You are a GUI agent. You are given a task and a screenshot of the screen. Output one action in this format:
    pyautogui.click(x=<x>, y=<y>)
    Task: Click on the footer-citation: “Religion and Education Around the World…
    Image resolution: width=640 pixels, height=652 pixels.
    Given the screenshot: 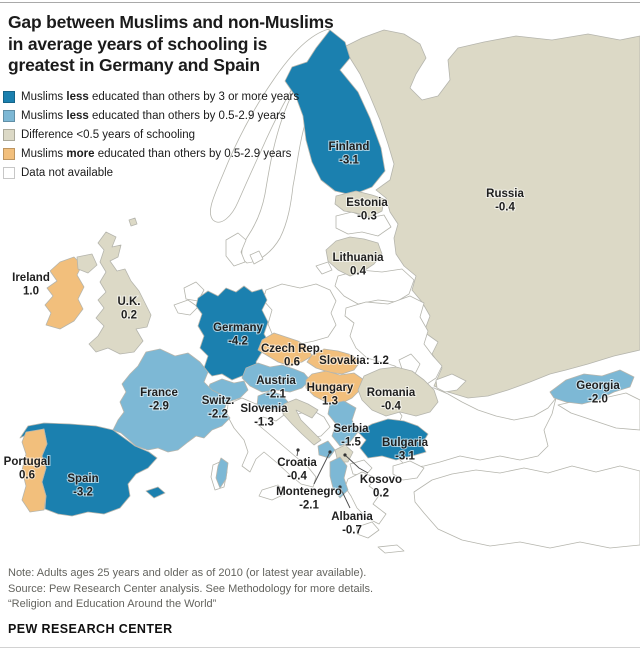 What is the action you would take?
    pyautogui.click(x=112, y=604)
    